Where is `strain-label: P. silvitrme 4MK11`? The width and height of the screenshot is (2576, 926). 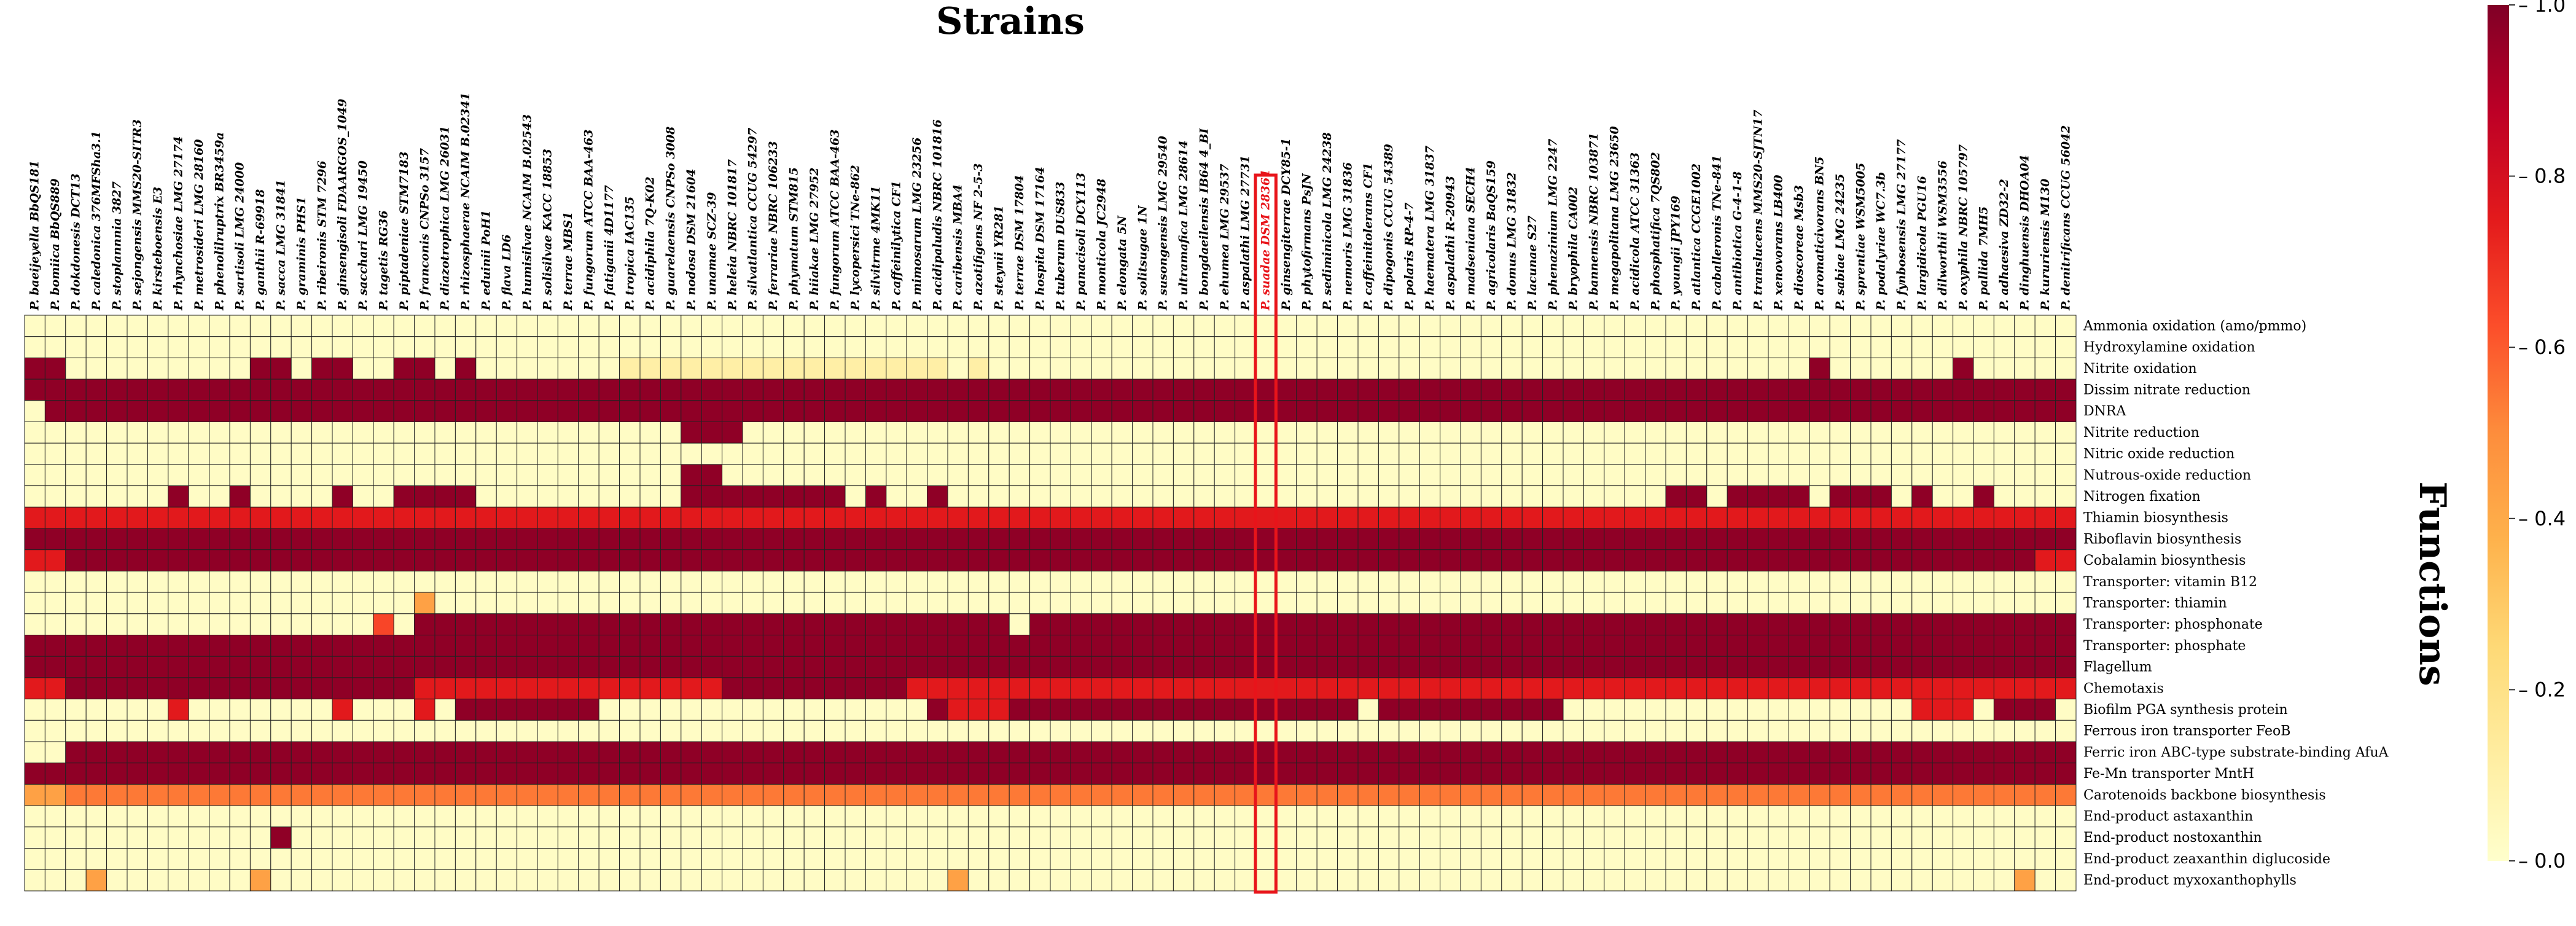 strain-label: P. silvitrme 4MK11 is located at coordinates (876, 248).